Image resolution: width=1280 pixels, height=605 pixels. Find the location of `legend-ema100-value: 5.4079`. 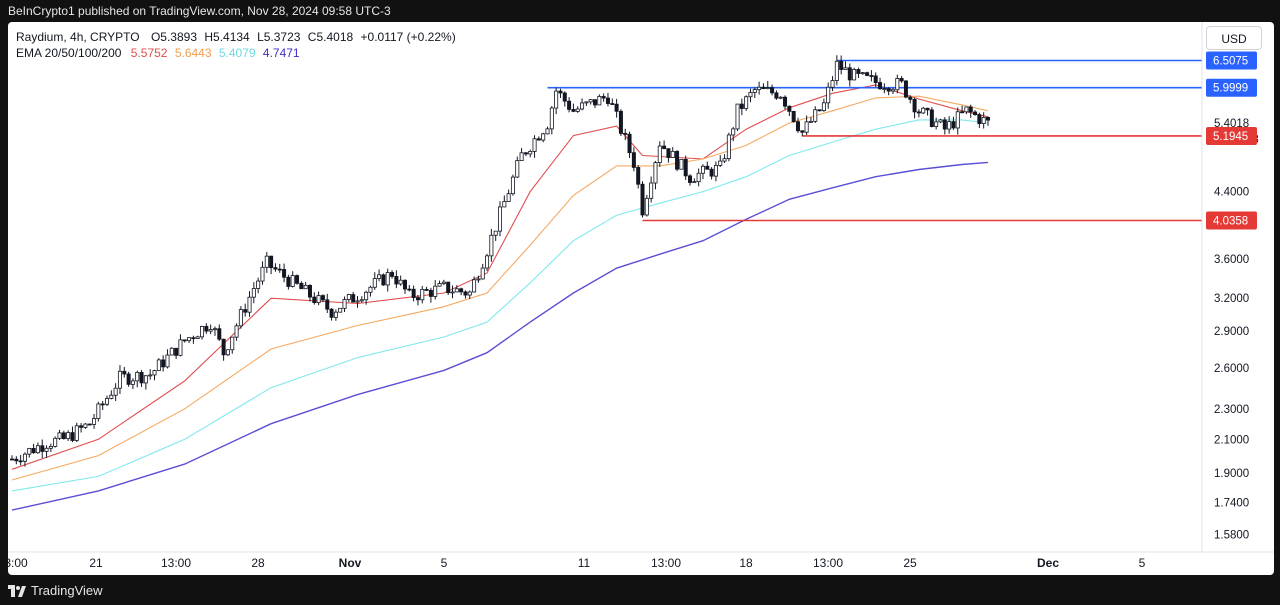

legend-ema100-value: 5.4079 is located at coordinates (237, 53).